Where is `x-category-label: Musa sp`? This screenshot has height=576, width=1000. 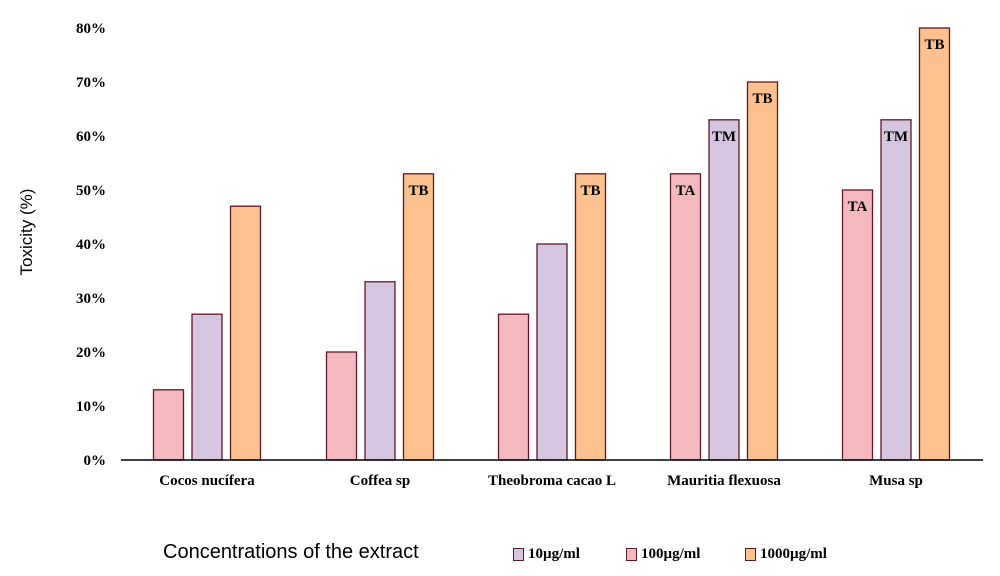 x-category-label: Musa sp is located at coordinates (896, 481).